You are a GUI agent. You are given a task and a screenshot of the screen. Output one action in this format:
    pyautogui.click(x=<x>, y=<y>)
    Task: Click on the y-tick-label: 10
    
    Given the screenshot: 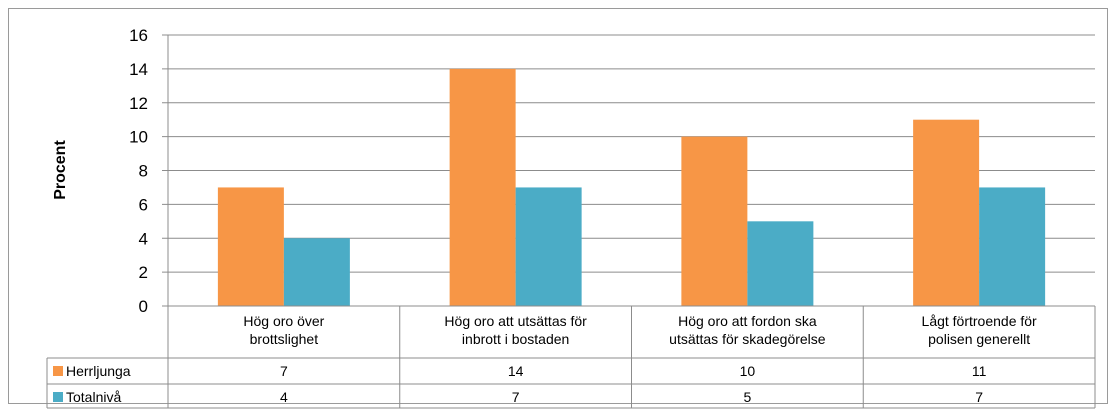 What is the action you would take?
    pyautogui.click(x=138, y=137)
    